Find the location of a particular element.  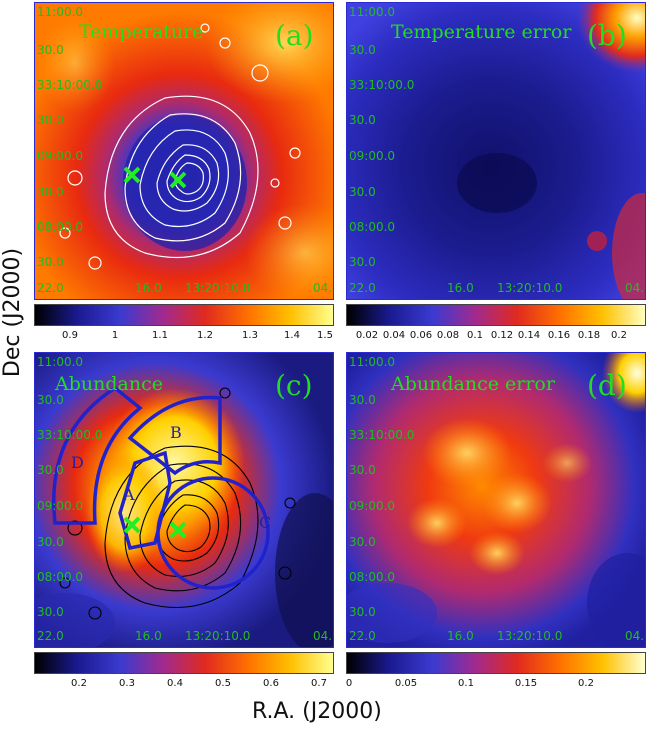

region-label-a: A is located at coordinates (129, 494).